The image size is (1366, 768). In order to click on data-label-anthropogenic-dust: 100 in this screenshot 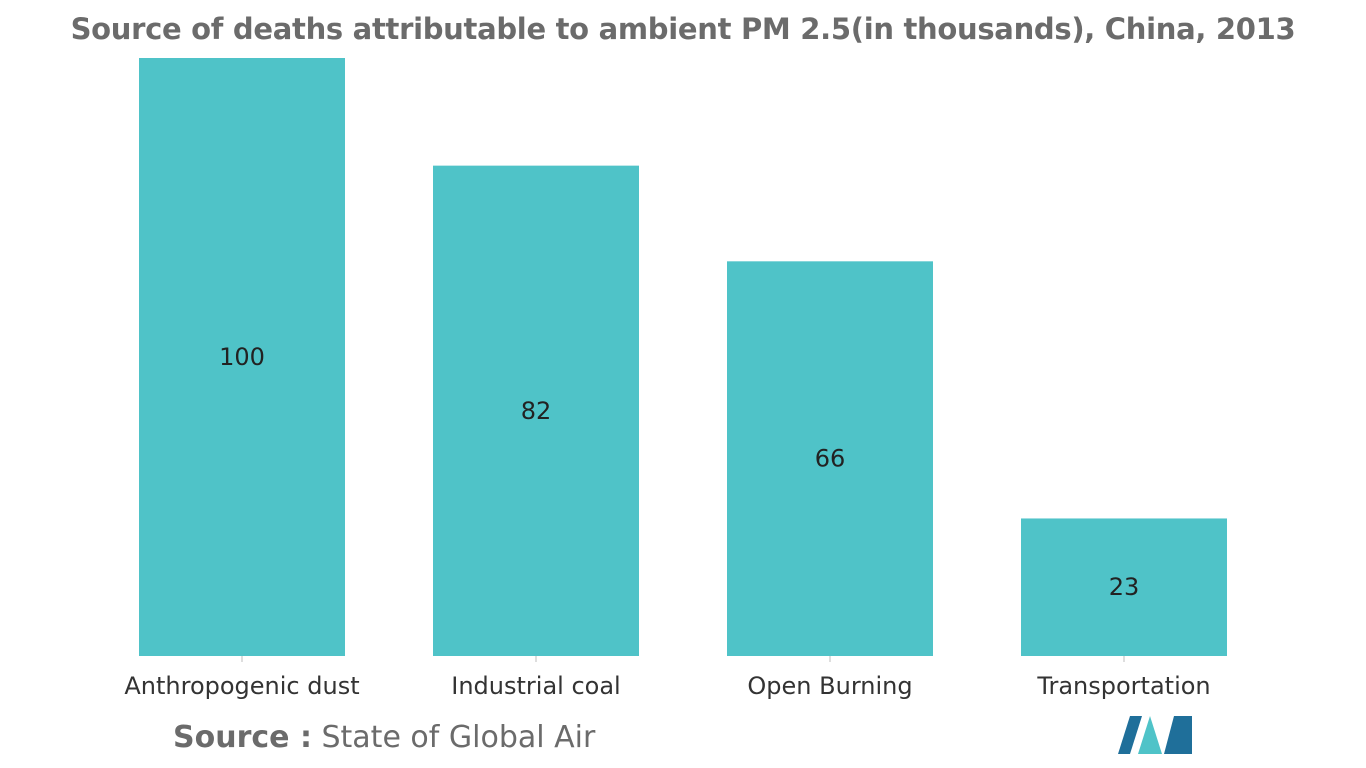, I will do `click(242, 357)`.